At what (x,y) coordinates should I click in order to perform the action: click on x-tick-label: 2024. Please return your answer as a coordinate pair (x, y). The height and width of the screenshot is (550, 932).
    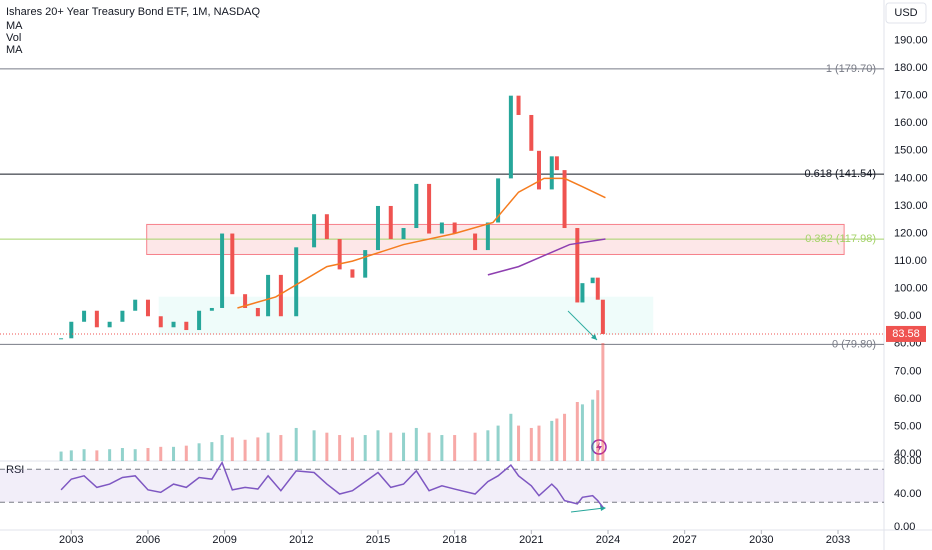
    Looking at the image, I should click on (608, 540).